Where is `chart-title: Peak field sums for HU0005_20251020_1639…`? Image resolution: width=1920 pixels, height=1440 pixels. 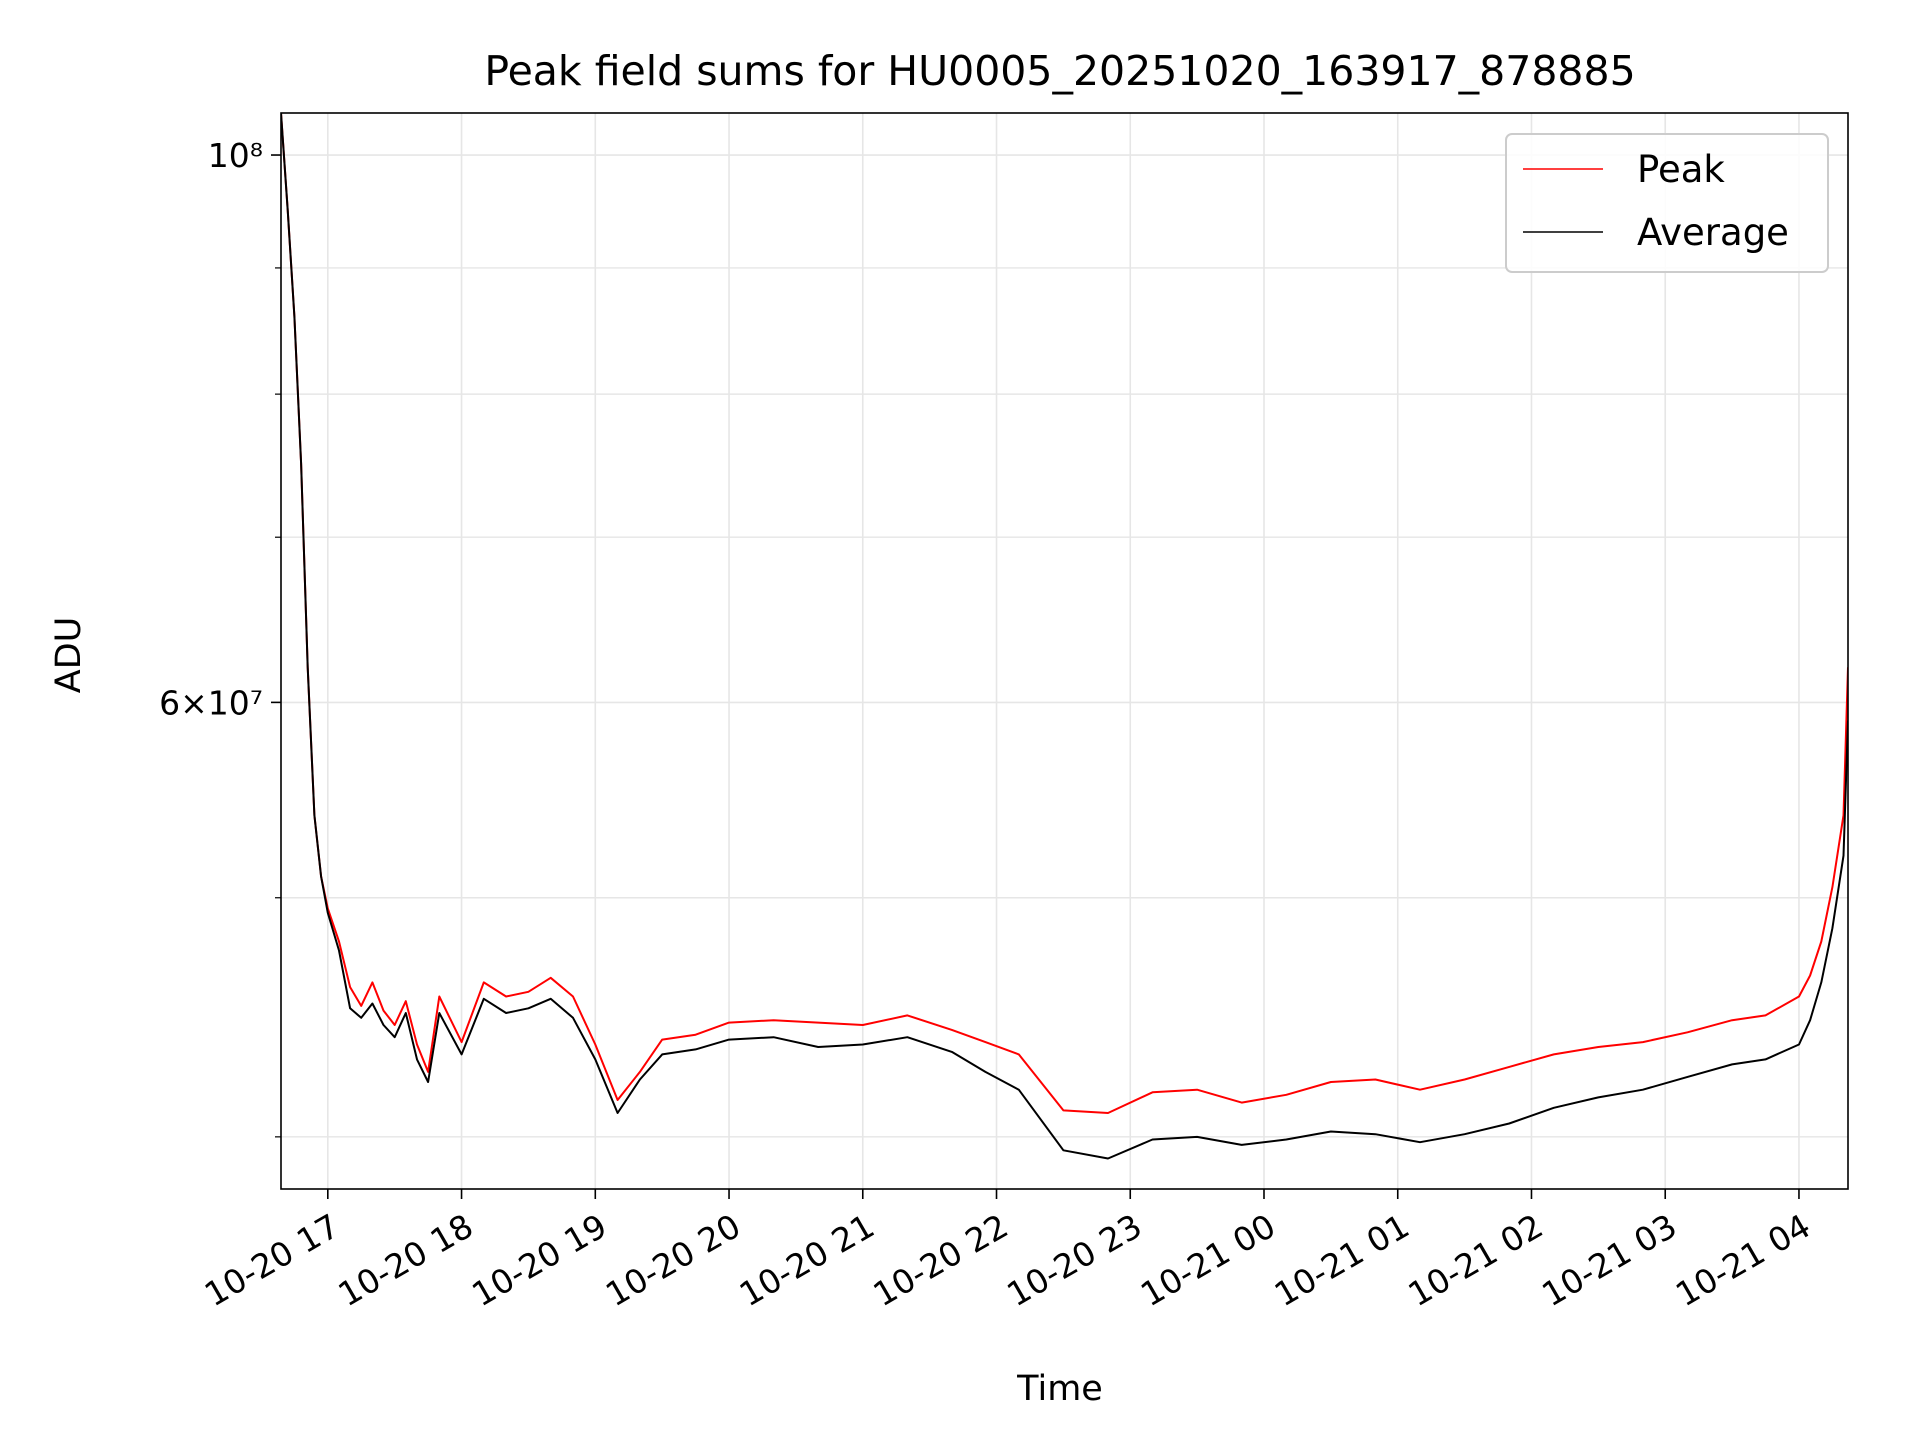
chart-title: Peak field sums for HU0005_20251020_1639… is located at coordinates (1059, 71).